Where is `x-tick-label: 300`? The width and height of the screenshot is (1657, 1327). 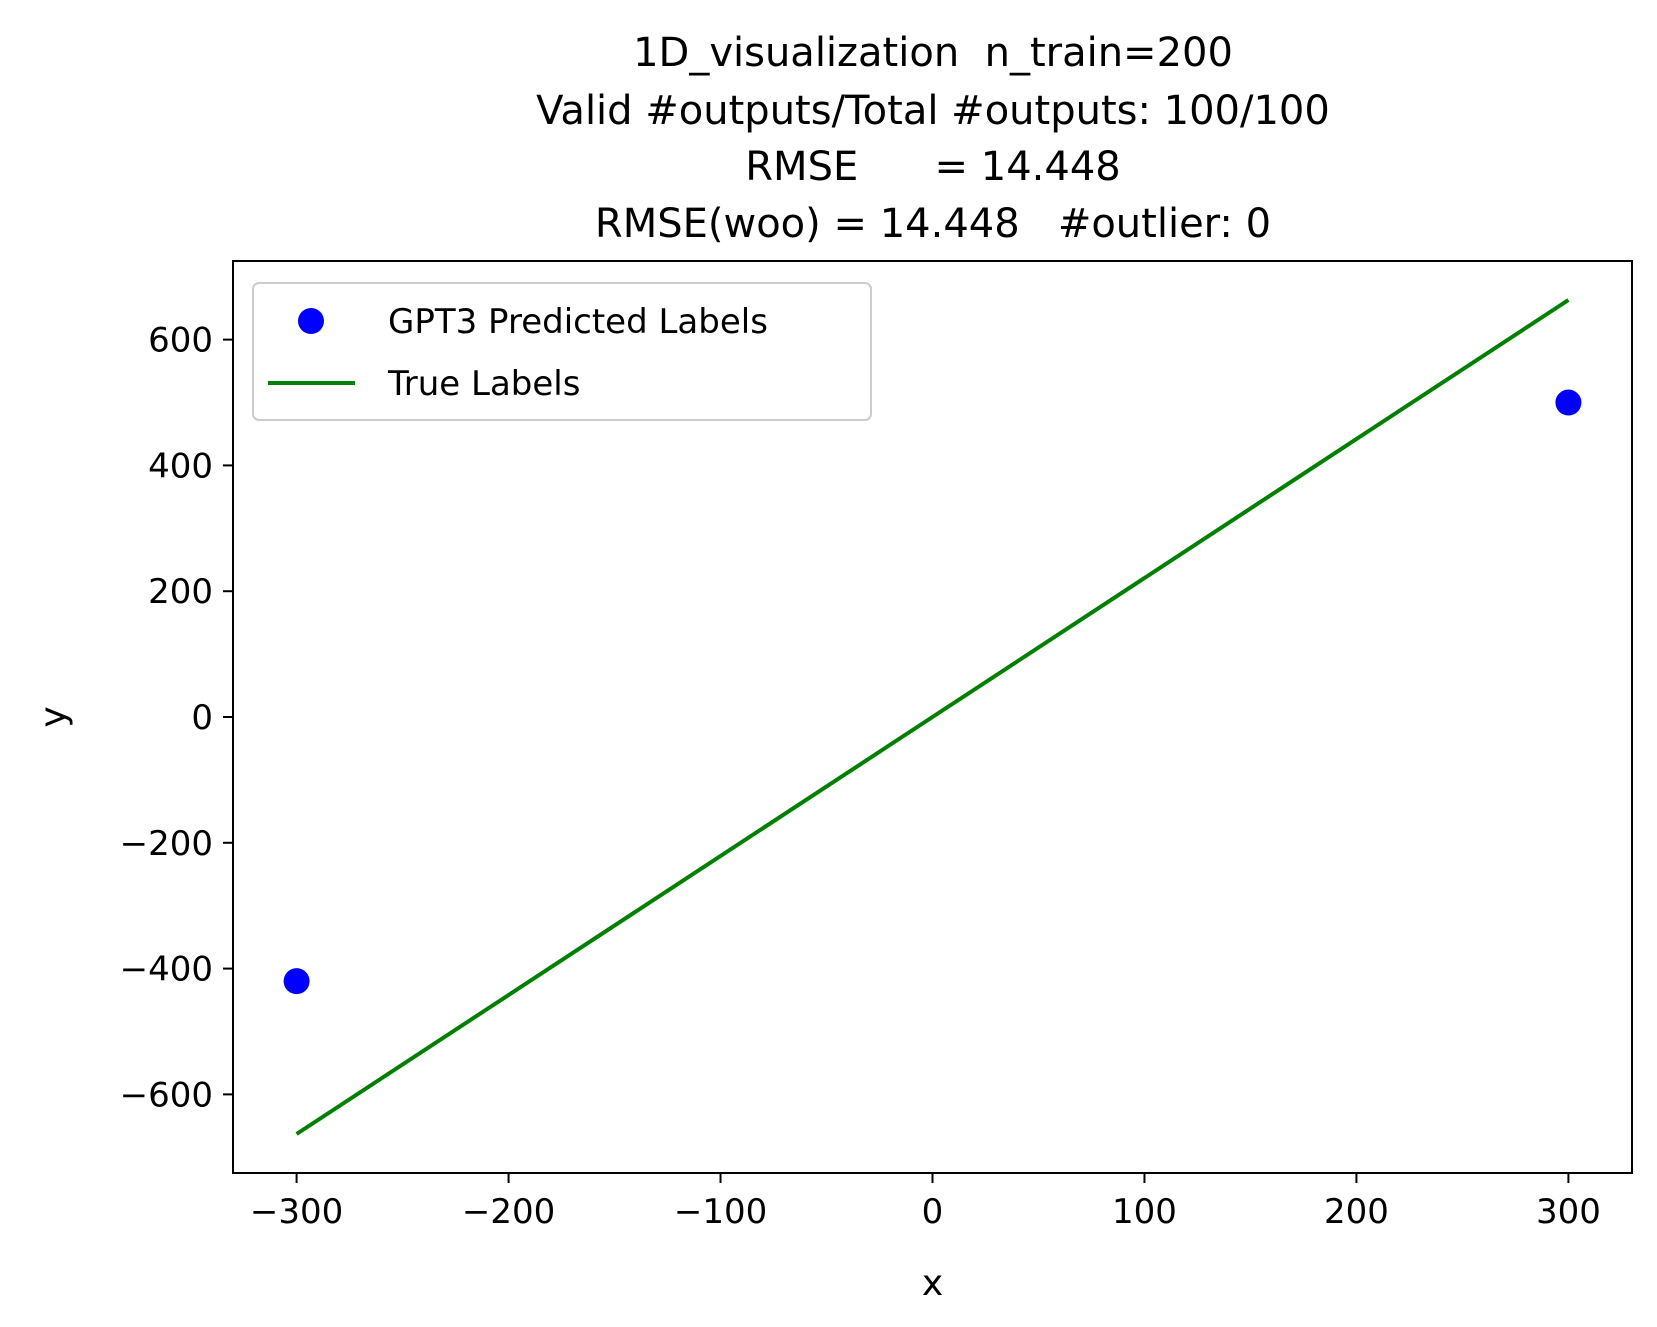
x-tick-label: 300 is located at coordinates (1568, 1212).